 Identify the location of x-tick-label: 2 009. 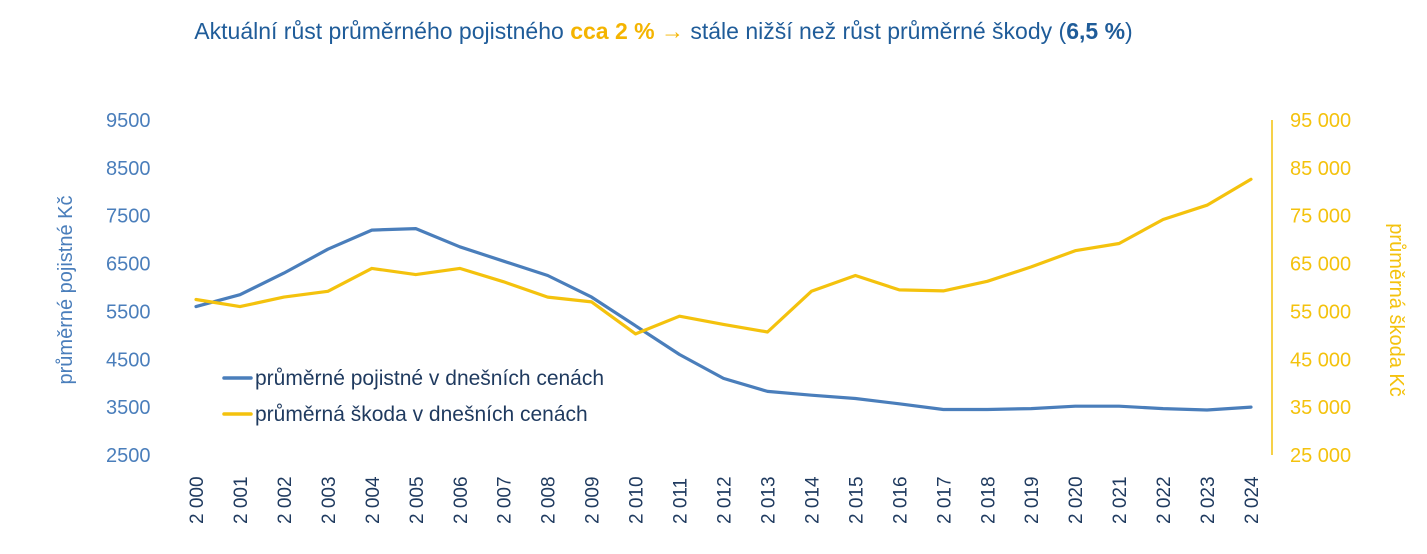
(593, 500).